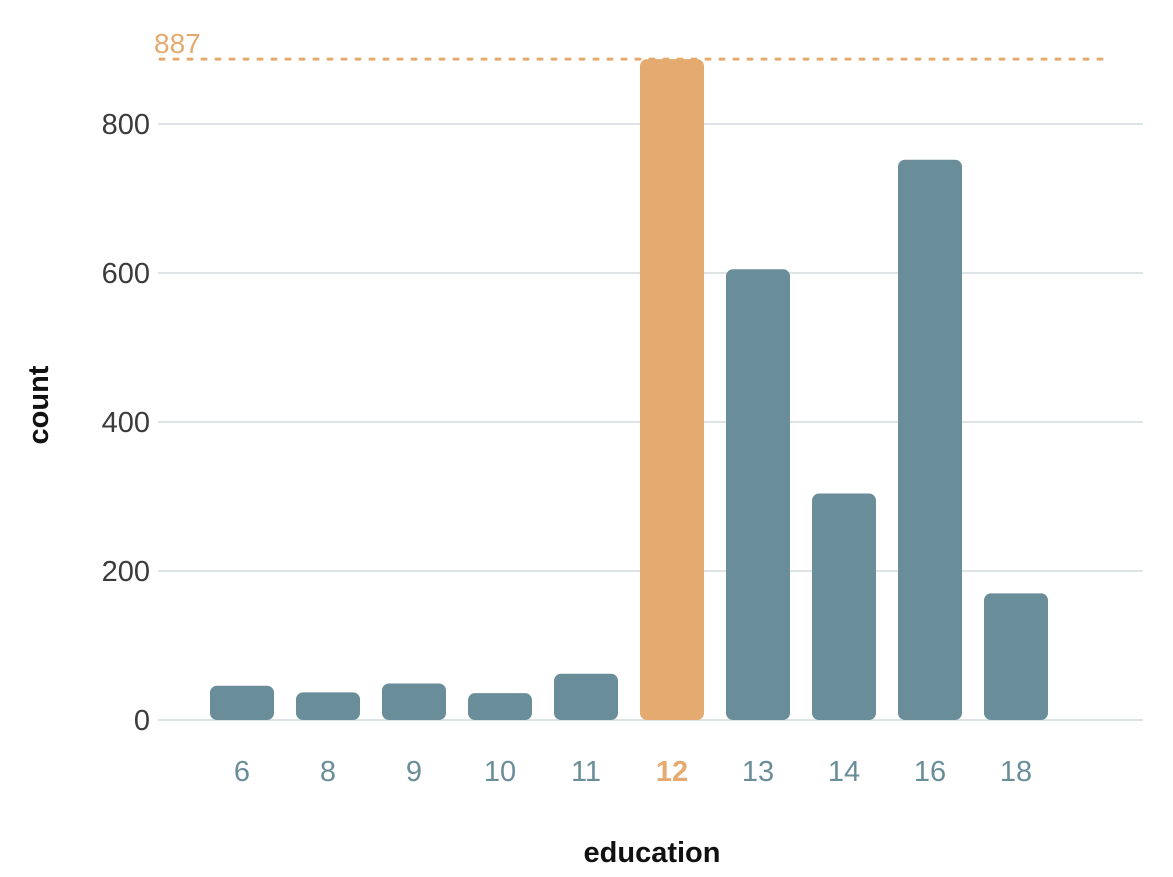 This screenshot has width=1173, height=877. What do you see at coordinates (126, 125) in the screenshot?
I see `y-tick-label: 800` at bounding box center [126, 125].